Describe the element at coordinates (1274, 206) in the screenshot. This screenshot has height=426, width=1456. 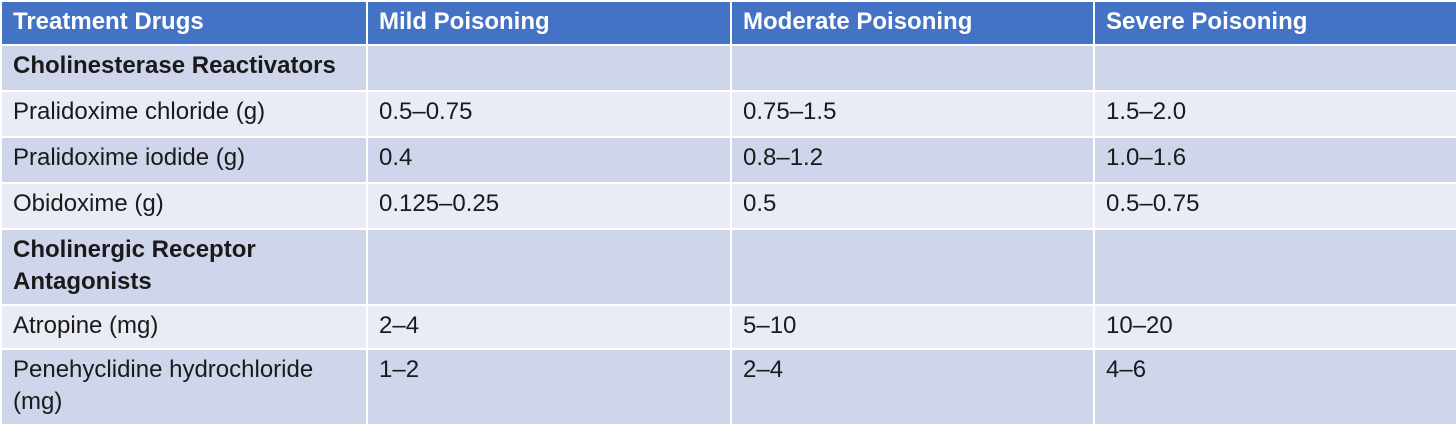
I see `severe-dose-cell: 0.5–0.75` at that location.